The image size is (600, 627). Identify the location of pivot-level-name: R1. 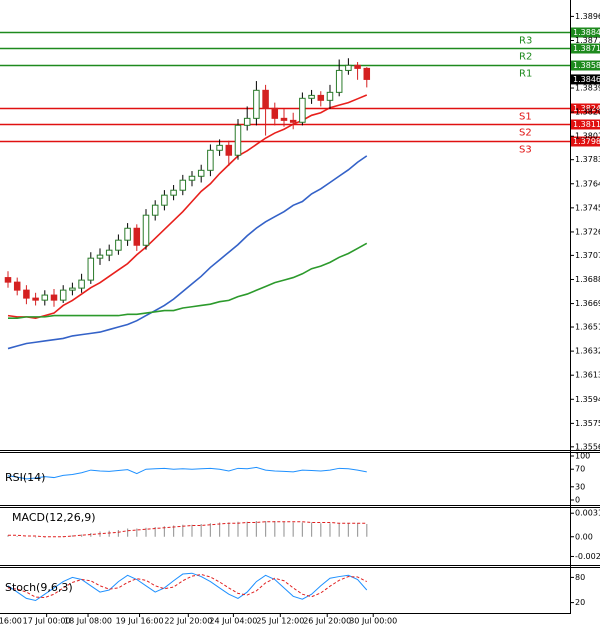
(525, 74).